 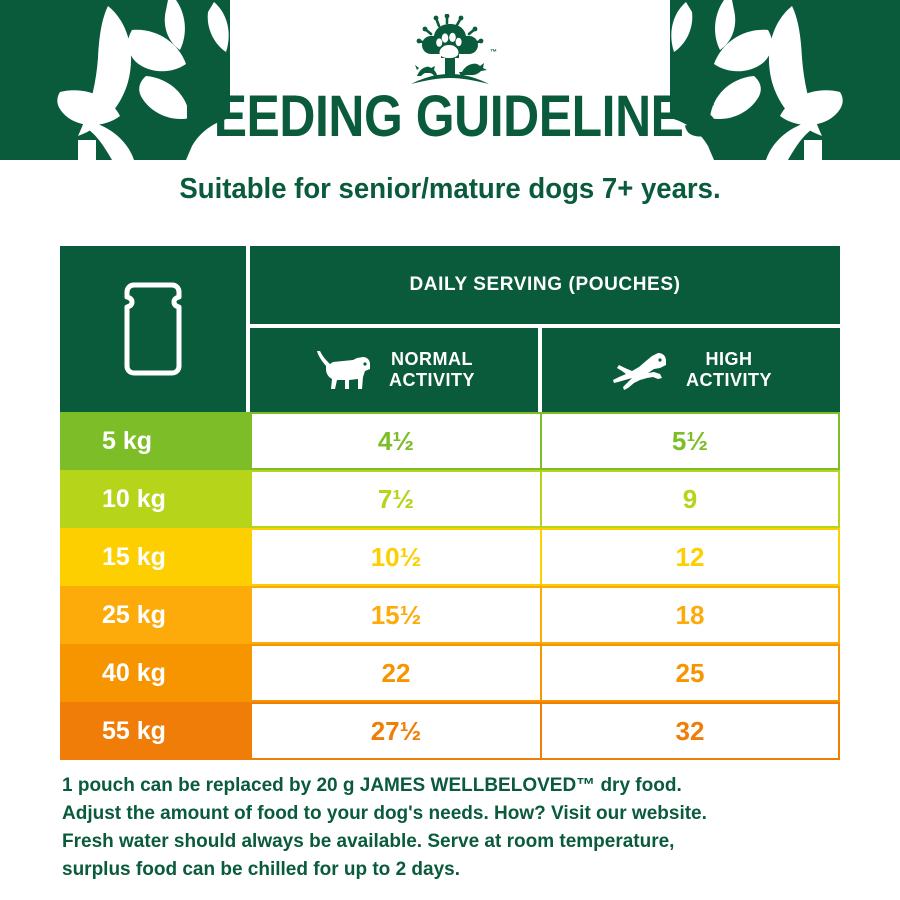 What do you see at coordinates (155, 615) in the screenshot?
I see `weight-cell: 25 kg` at bounding box center [155, 615].